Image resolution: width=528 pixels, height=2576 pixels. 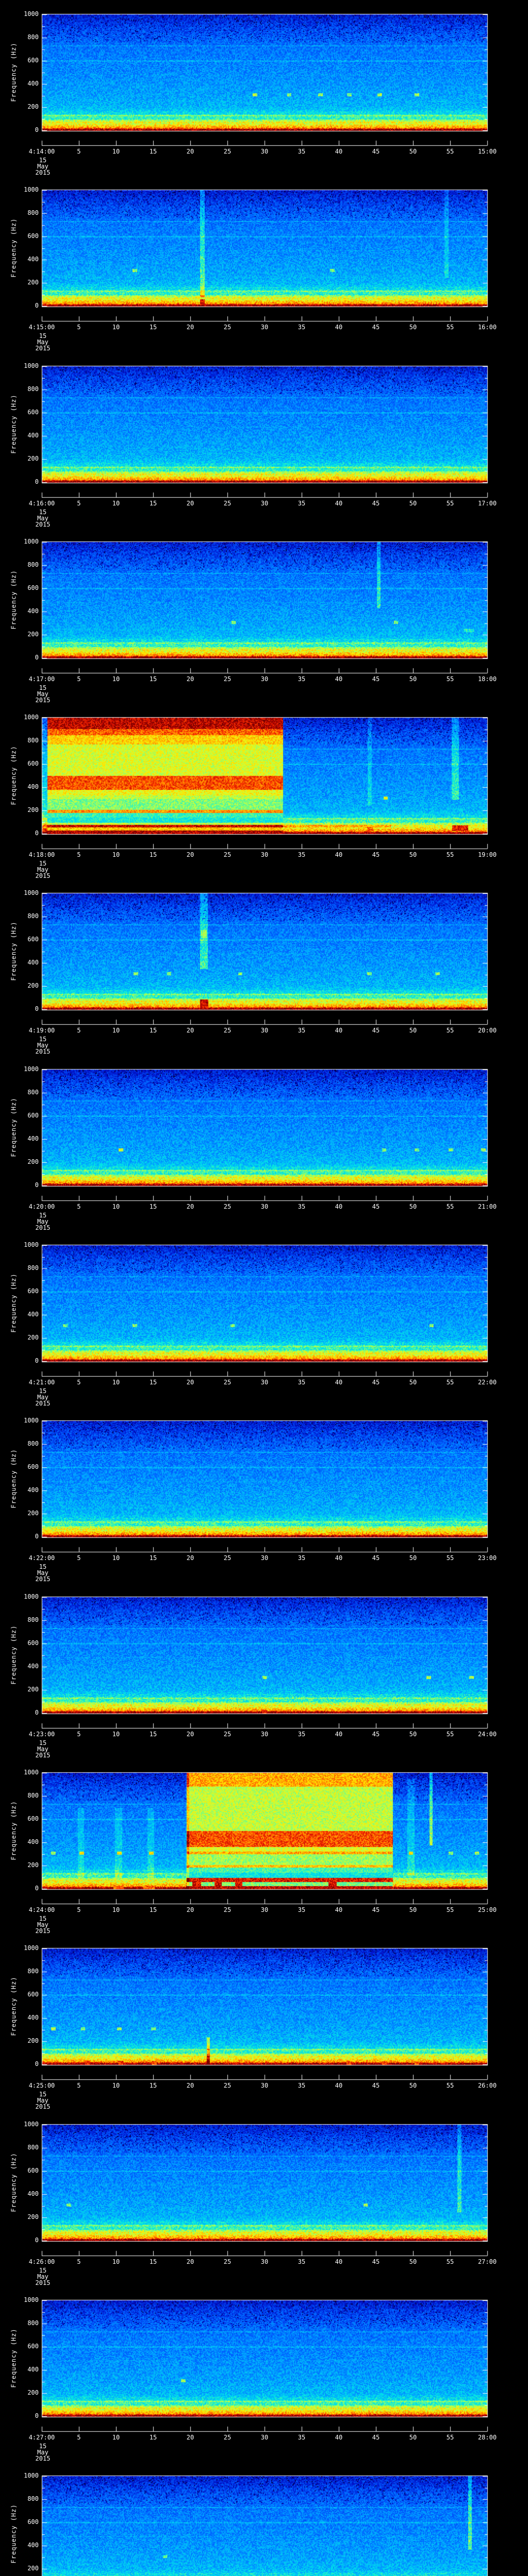 I want to click on x-axis-end-time: 23:00, so click(x=487, y=1558).